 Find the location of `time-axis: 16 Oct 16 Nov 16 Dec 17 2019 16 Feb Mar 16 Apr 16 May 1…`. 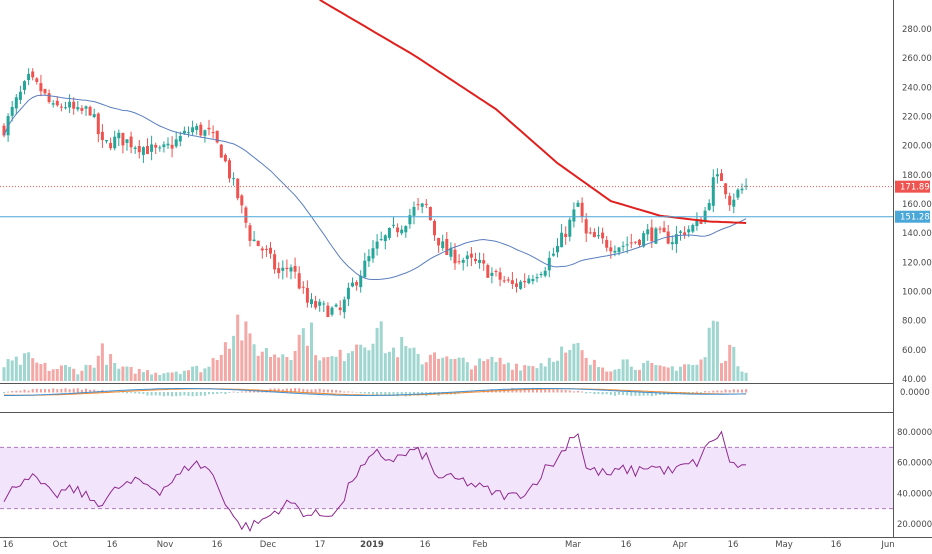

time-axis: 16 Oct 16 Nov 16 Dec 17 2019 16 Feb Mar 16 Apr 16 May 1… is located at coordinates (449, 545).